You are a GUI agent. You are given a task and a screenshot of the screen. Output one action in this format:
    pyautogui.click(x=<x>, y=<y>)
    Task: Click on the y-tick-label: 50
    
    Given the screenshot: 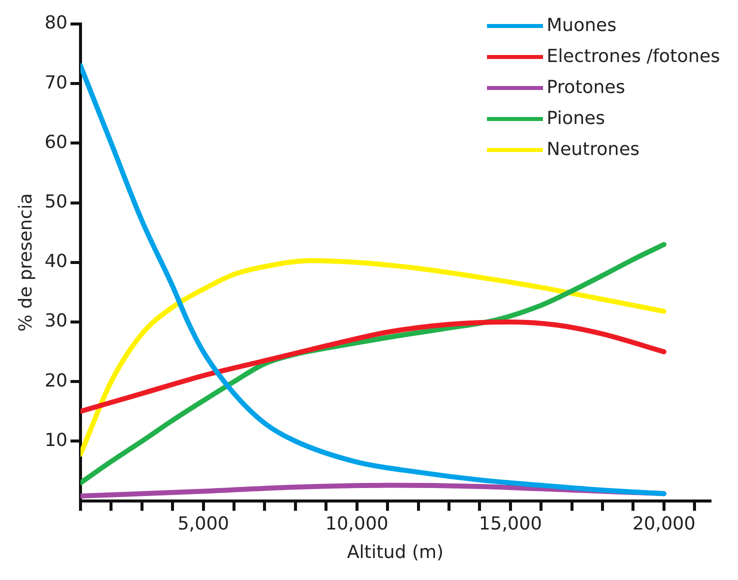 What is the action you would take?
    pyautogui.click(x=56, y=201)
    